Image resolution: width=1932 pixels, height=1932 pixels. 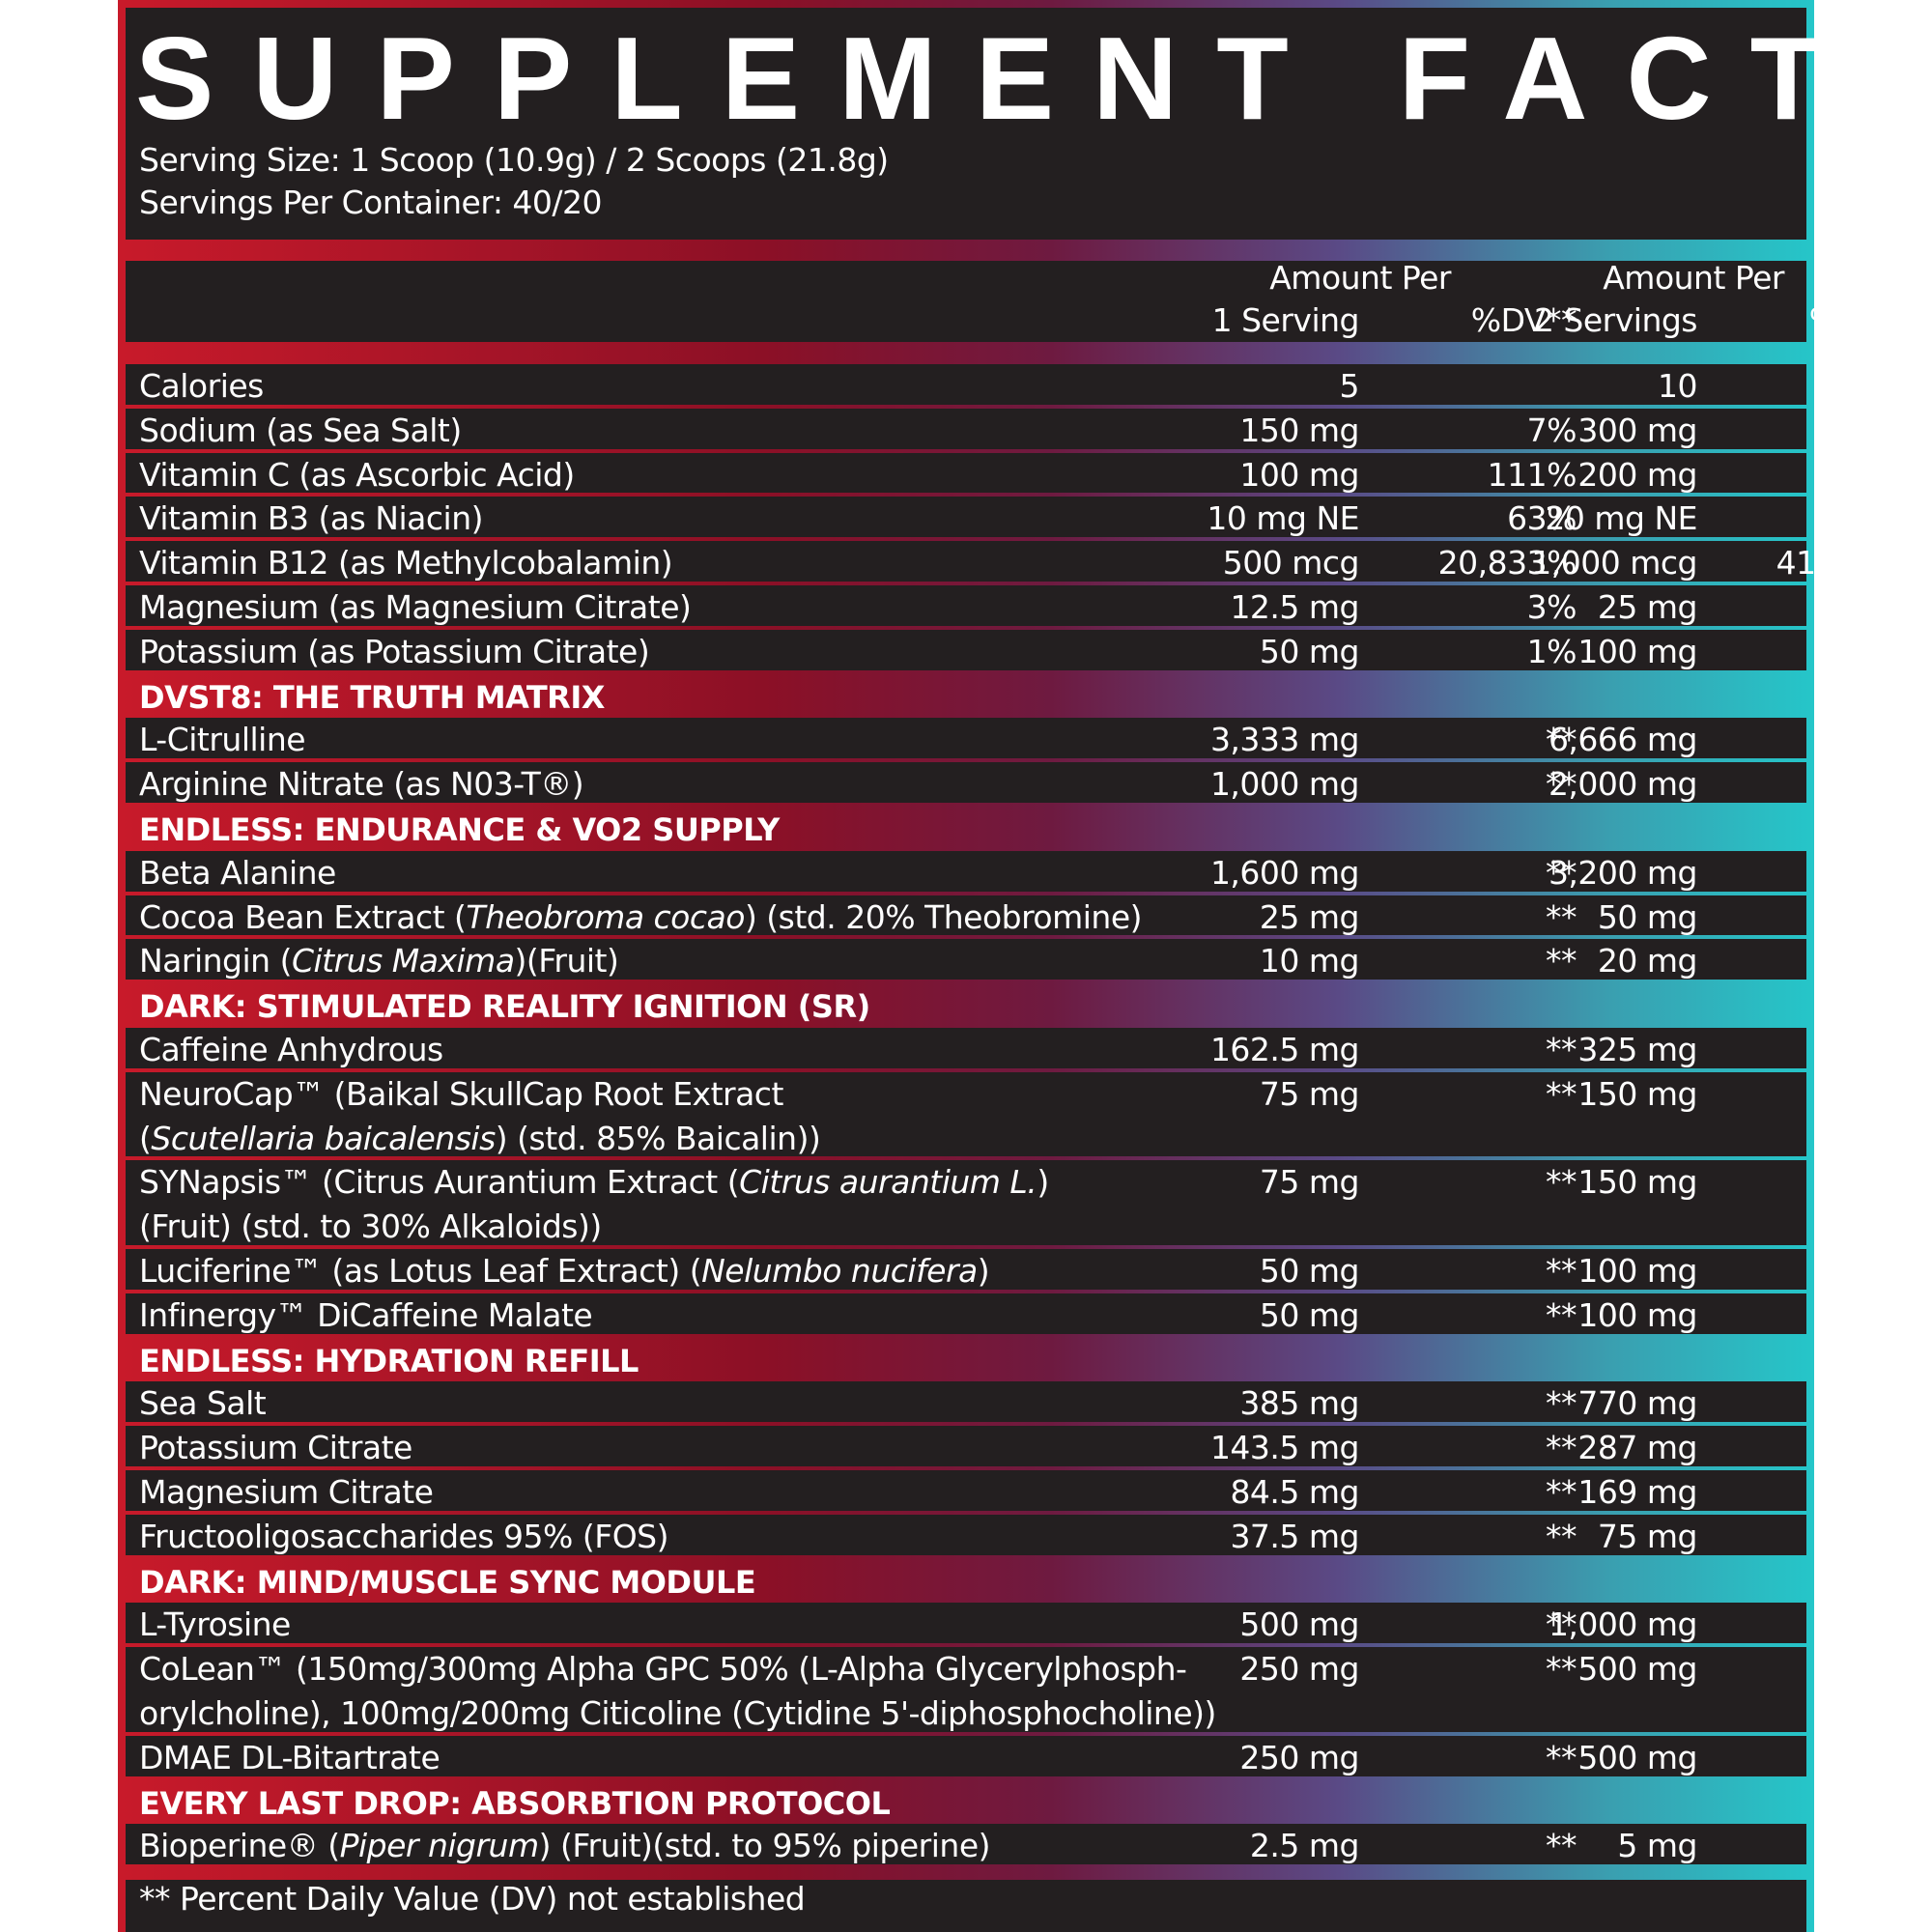 What do you see at coordinates (291, 1049) in the screenshot?
I see `ingredient-name: Caffeine Anhydrous` at bounding box center [291, 1049].